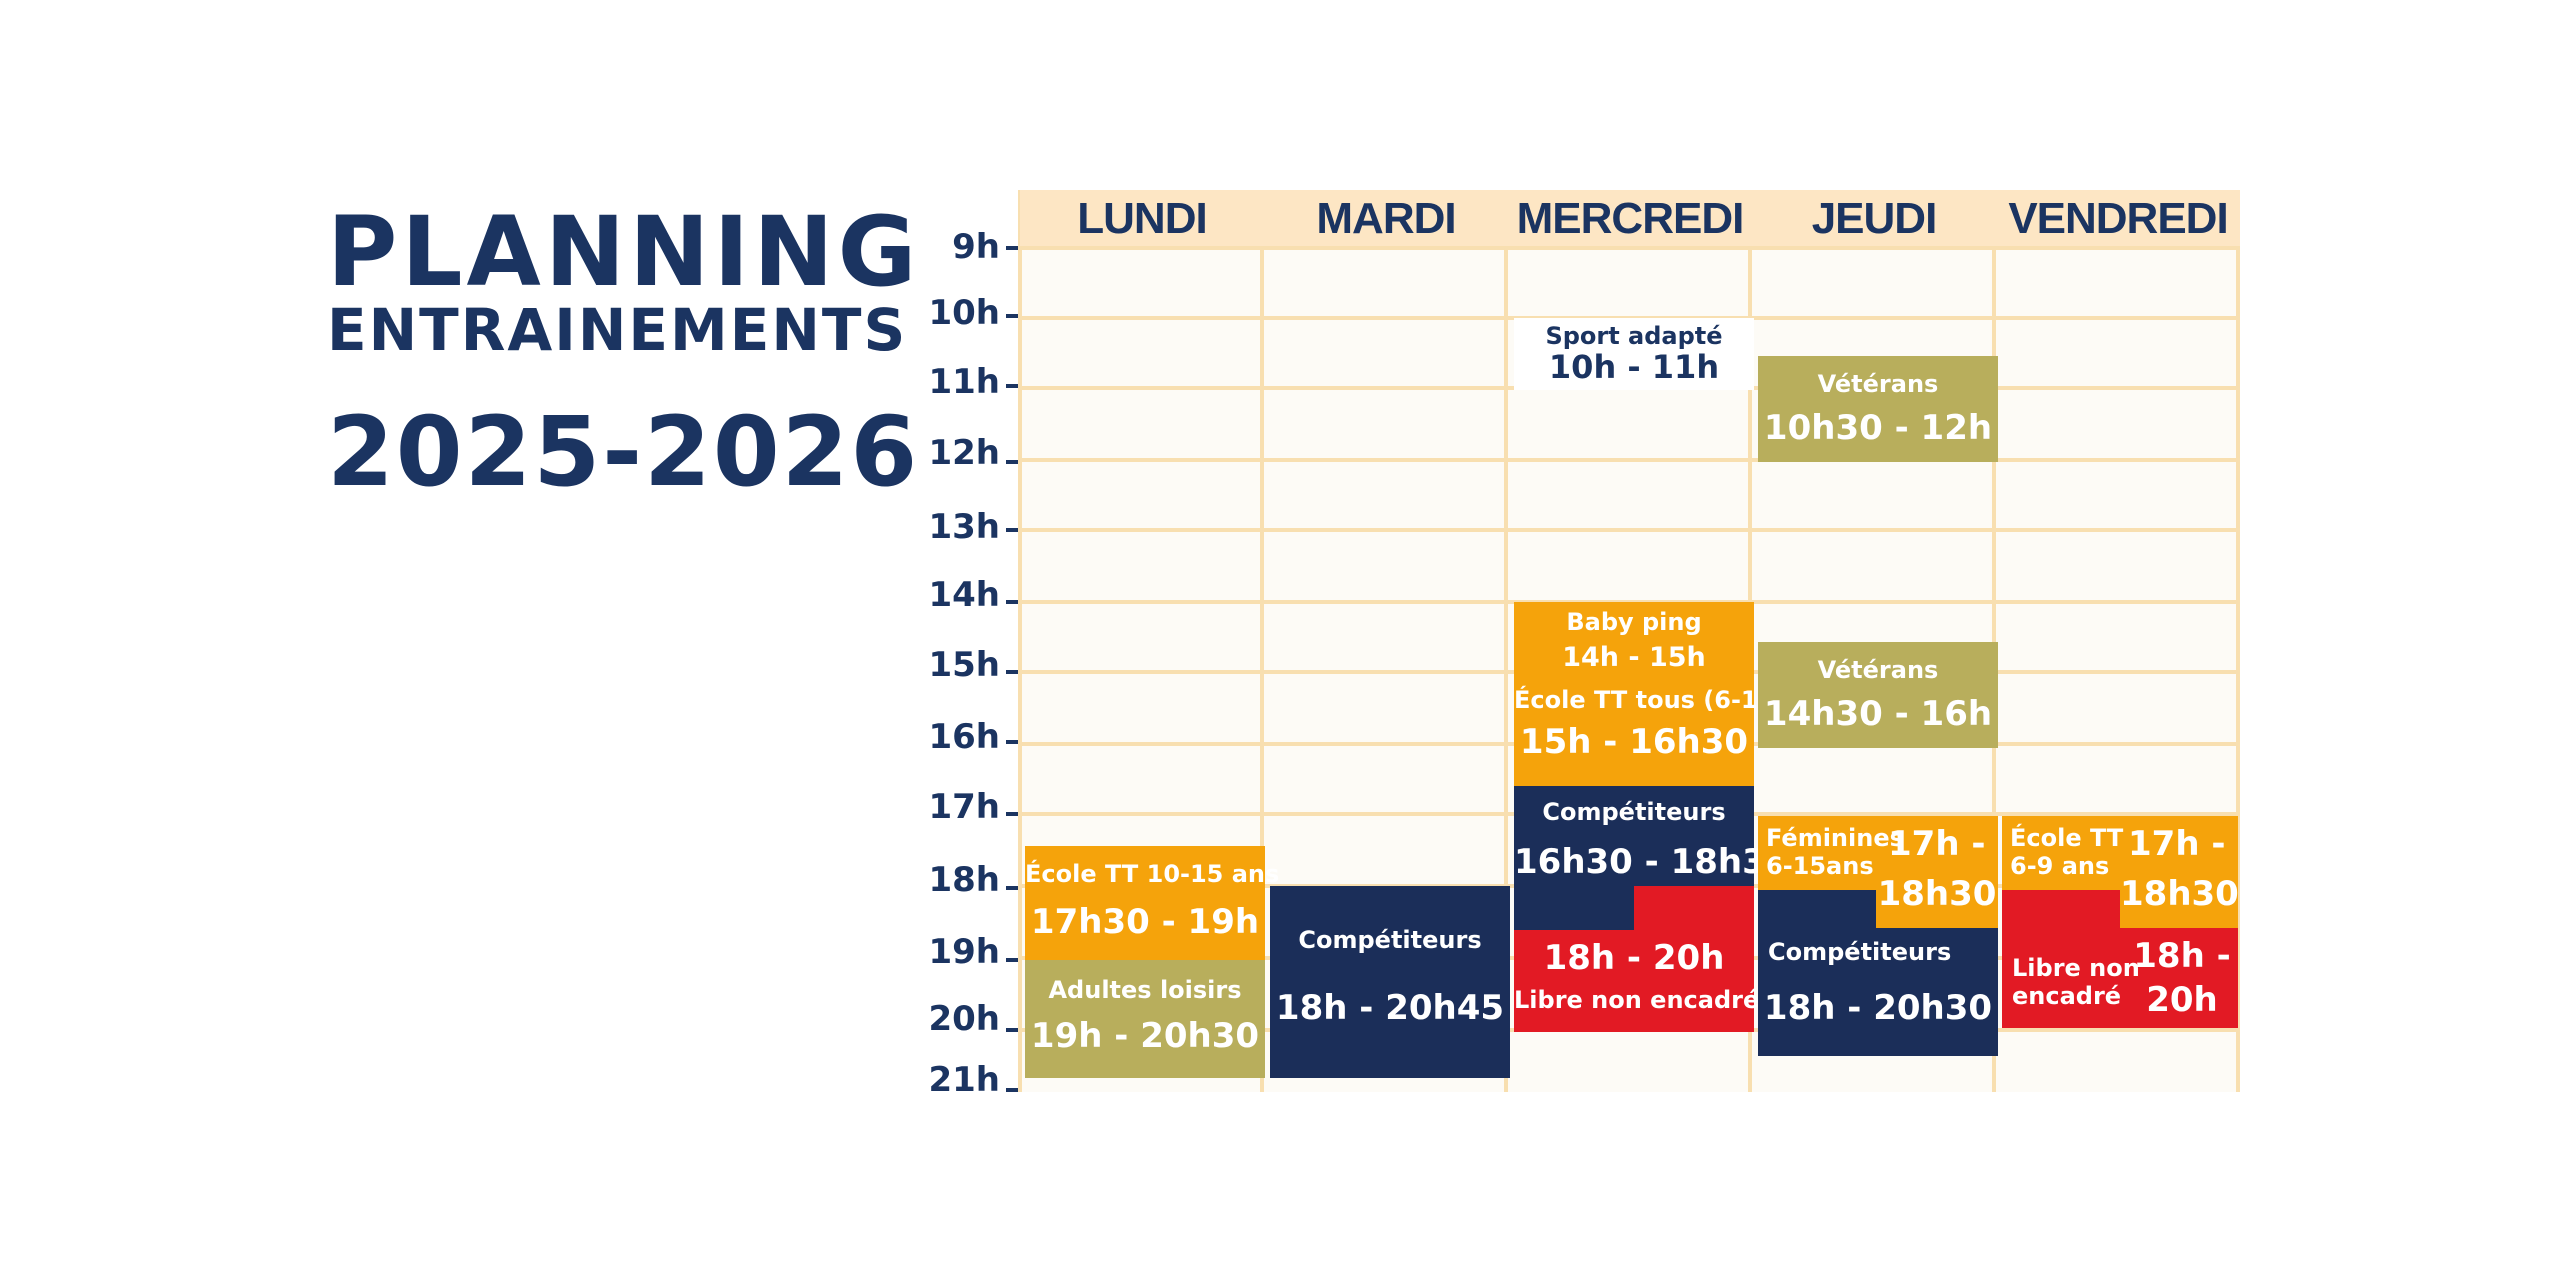 The width and height of the screenshot is (2560, 1280). I want to click on session-jeudi-veterans-pm: Vétérans 14h30 - 16h, so click(1878, 695).